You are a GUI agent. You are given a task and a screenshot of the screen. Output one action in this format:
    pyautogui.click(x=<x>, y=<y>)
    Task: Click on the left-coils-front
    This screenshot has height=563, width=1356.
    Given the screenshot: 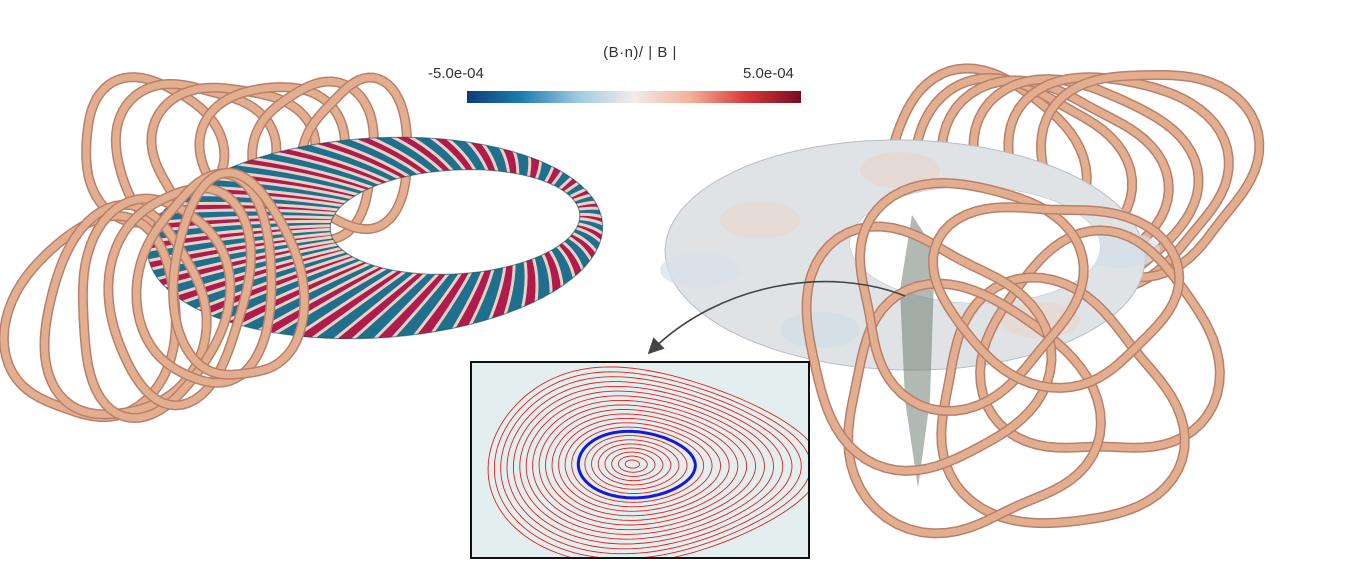 What is the action you would take?
    pyautogui.click(x=155, y=295)
    